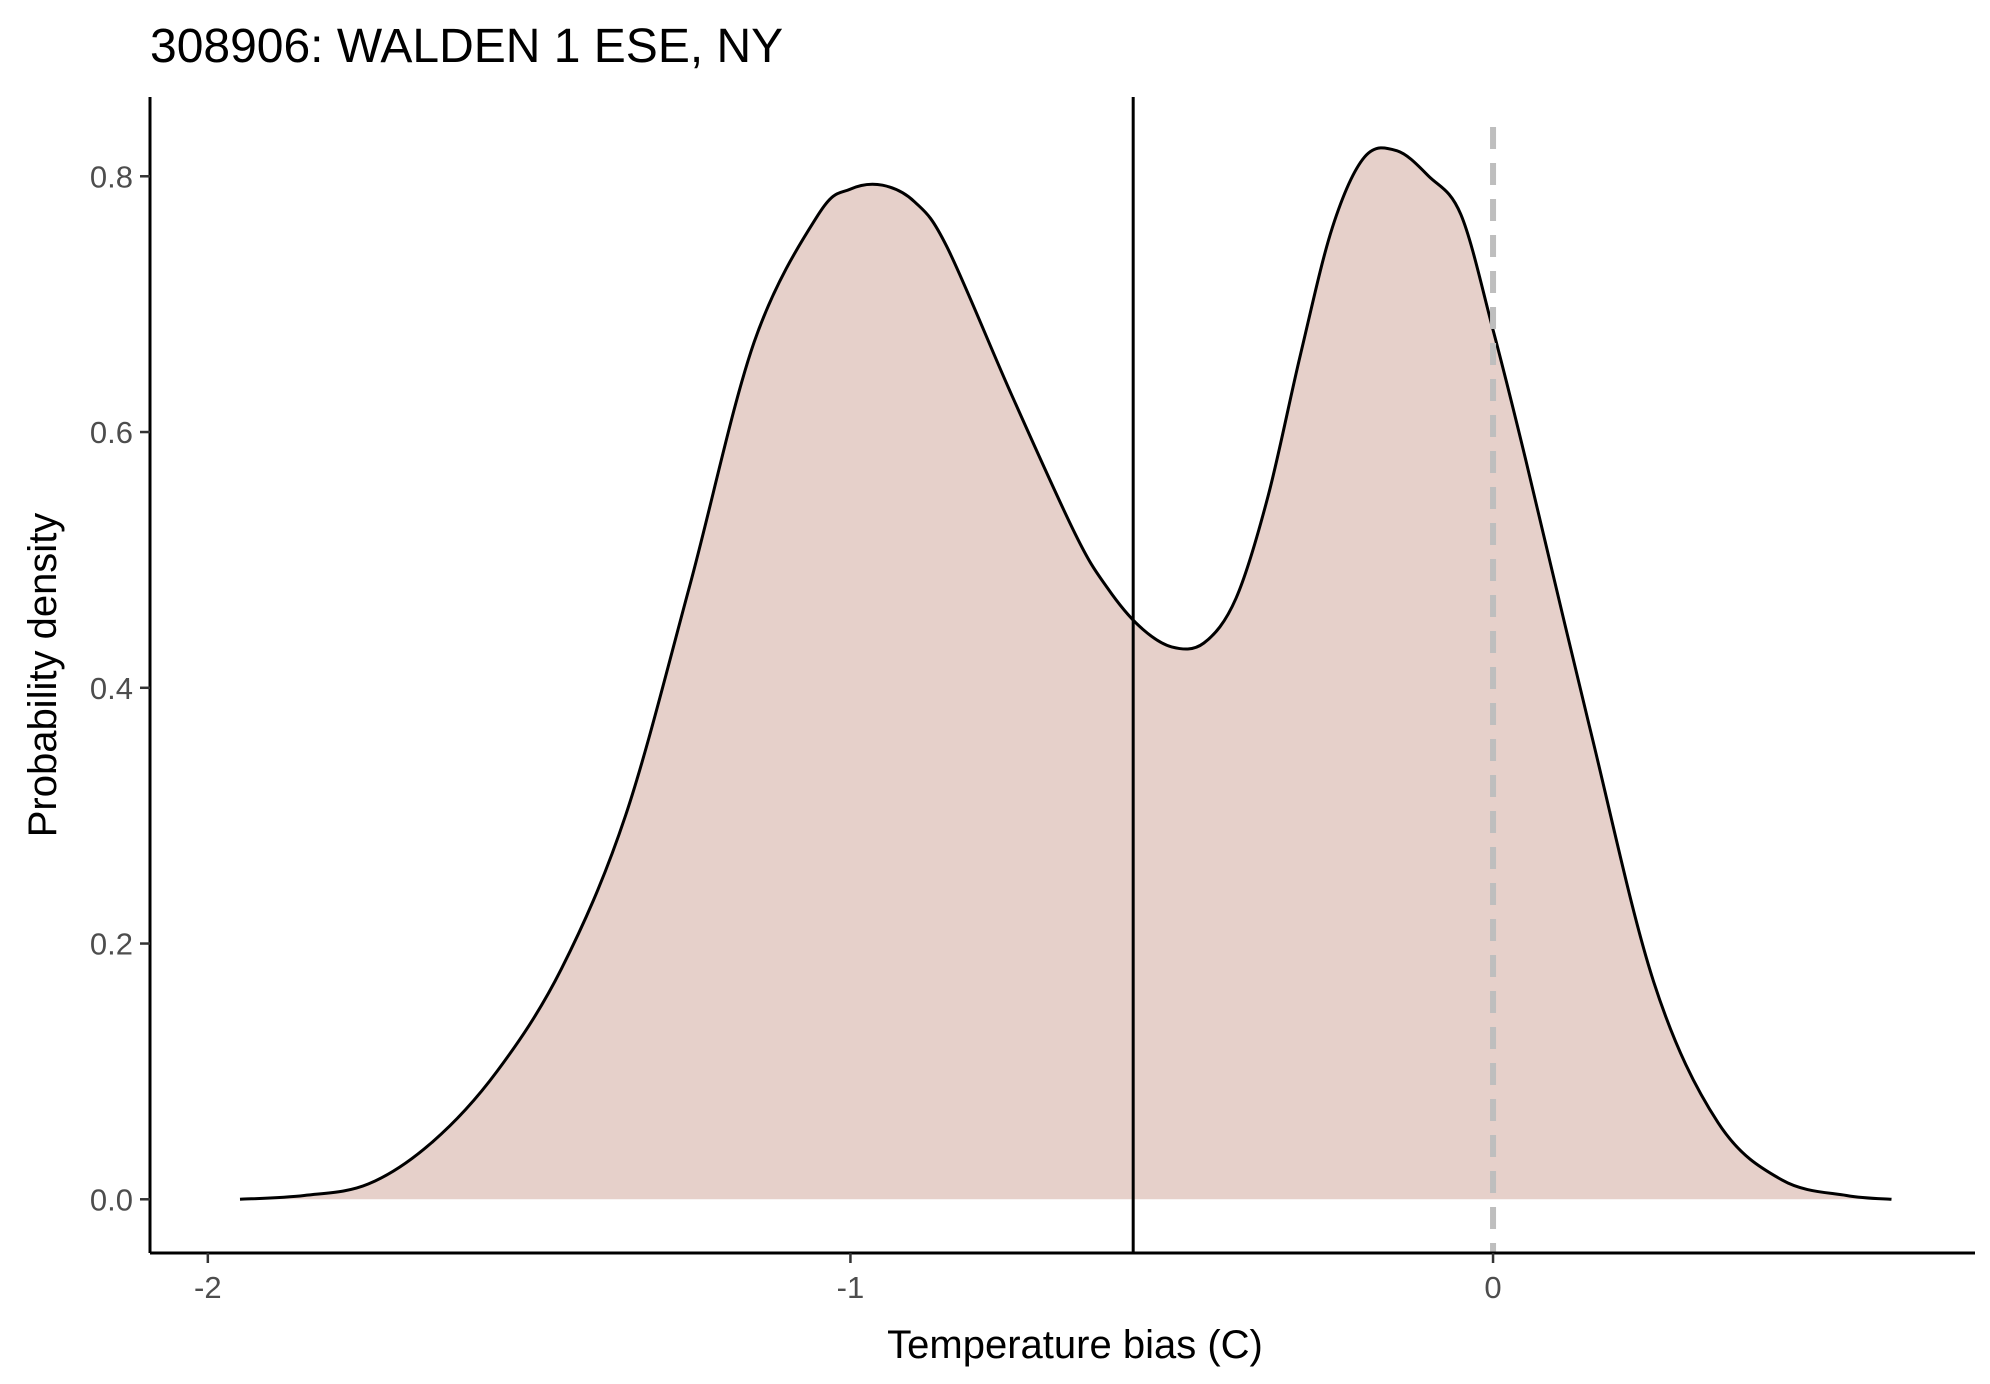 The height and width of the screenshot is (1384, 1990). What do you see at coordinates (43, 675) in the screenshot?
I see `y-axis-title: Probability density` at bounding box center [43, 675].